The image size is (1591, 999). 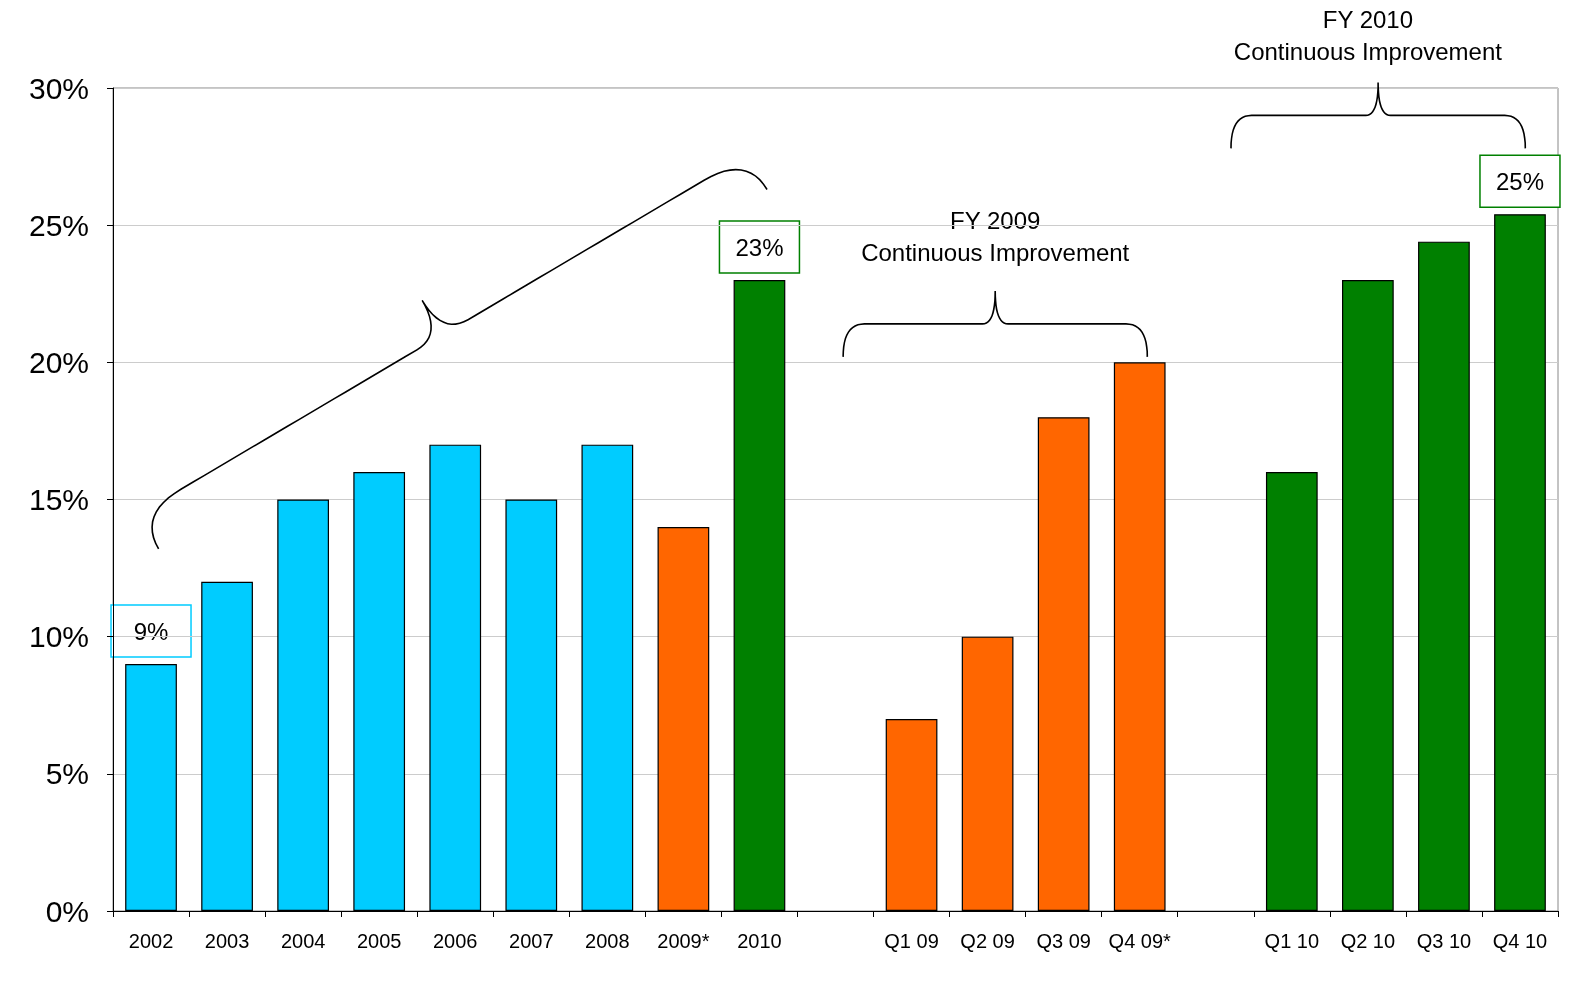 I want to click on y-tick-label: 10%, so click(x=58, y=637).